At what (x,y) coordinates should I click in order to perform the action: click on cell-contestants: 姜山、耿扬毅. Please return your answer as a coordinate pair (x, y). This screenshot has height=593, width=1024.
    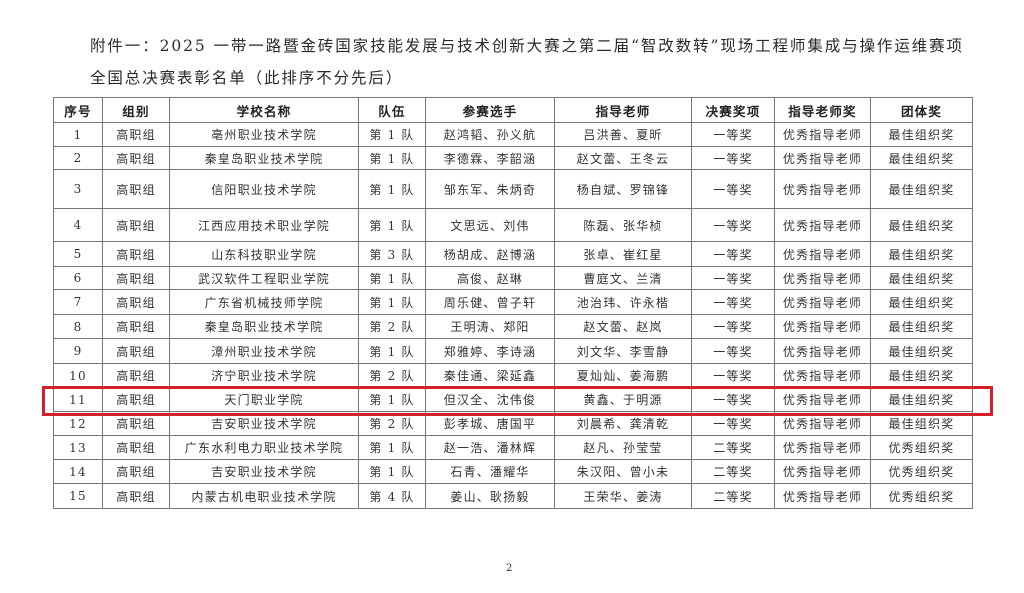
    Looking at the image, I should click on (490, 496).